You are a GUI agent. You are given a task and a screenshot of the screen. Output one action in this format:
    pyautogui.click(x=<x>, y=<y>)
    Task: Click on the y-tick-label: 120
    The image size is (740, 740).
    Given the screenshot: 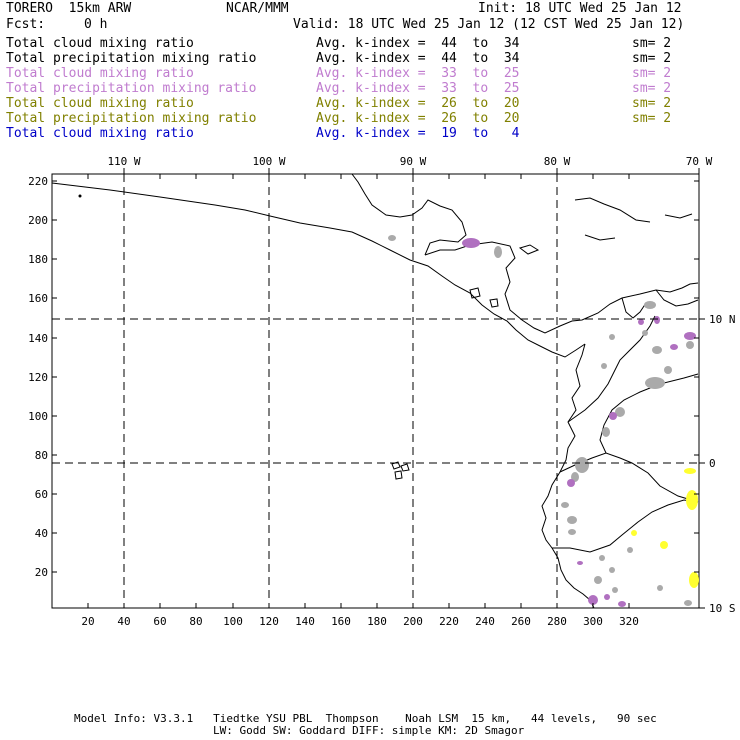 What is the action you would take?
    pyautogui.click(x=38, y=377)
    